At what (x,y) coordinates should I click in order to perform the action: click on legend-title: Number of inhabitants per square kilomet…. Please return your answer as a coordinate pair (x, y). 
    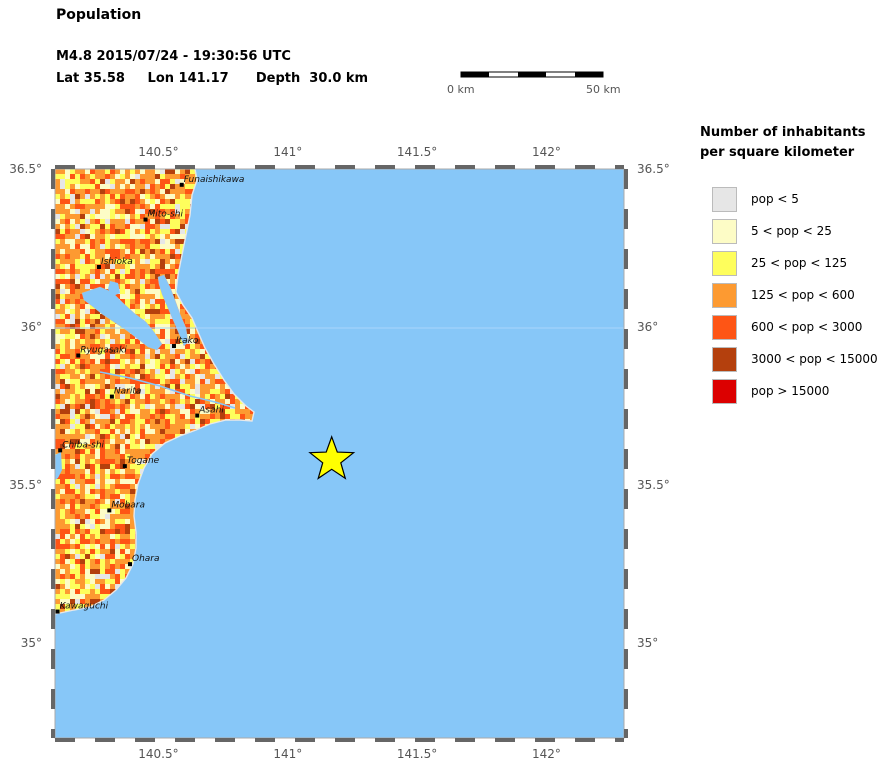
    Looking at the image, I should click on (783, 143).